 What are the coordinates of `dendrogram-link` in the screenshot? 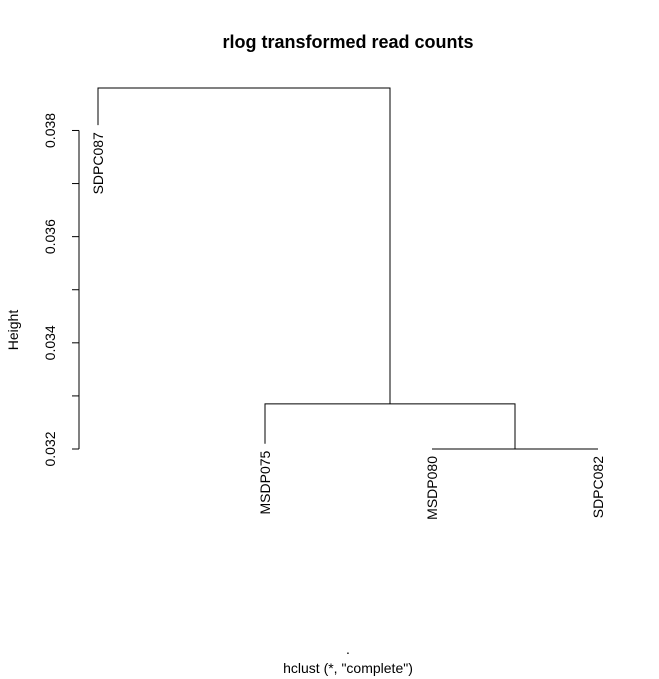 It's located at (390, 426).